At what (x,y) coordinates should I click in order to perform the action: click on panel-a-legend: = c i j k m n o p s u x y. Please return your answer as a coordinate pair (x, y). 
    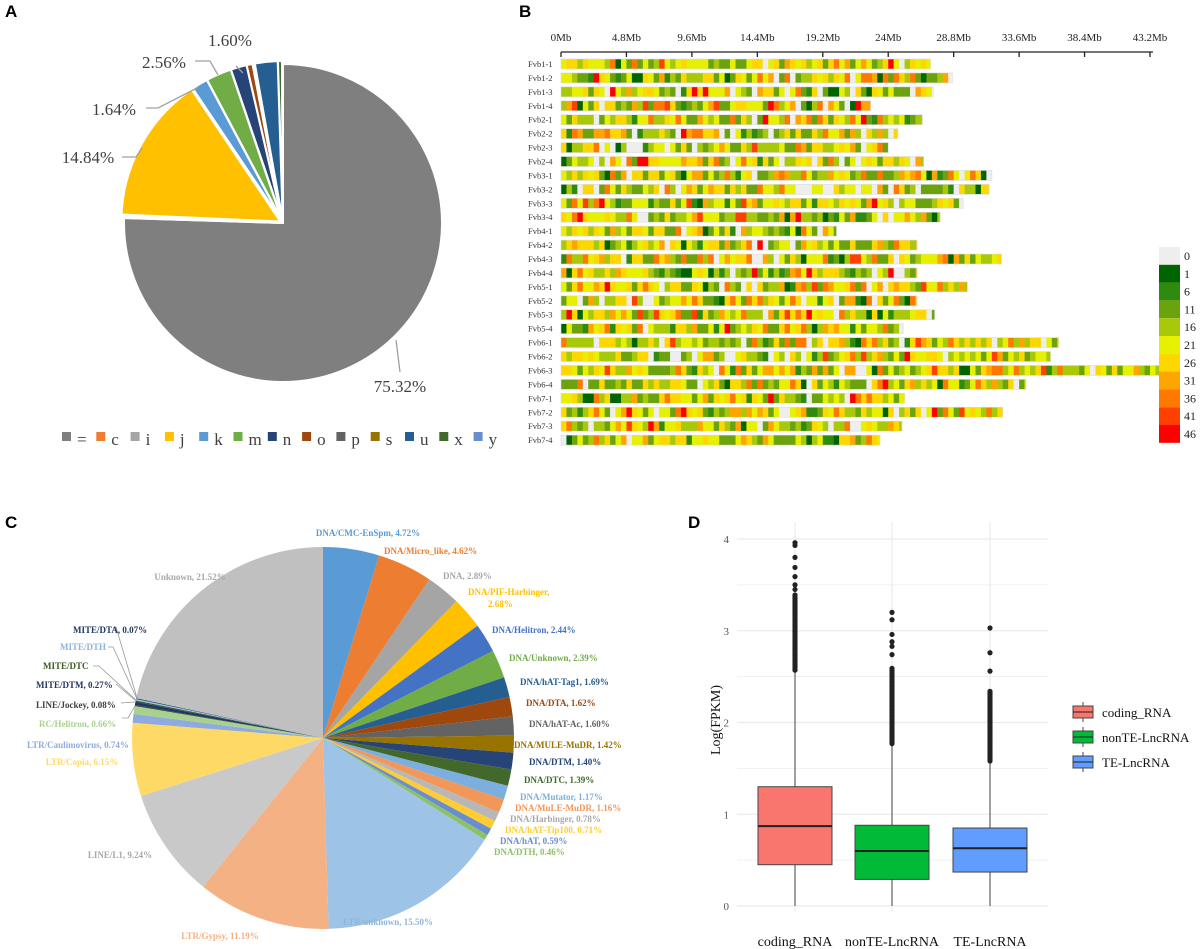
    Looking at the image, I should click on (280, 439).